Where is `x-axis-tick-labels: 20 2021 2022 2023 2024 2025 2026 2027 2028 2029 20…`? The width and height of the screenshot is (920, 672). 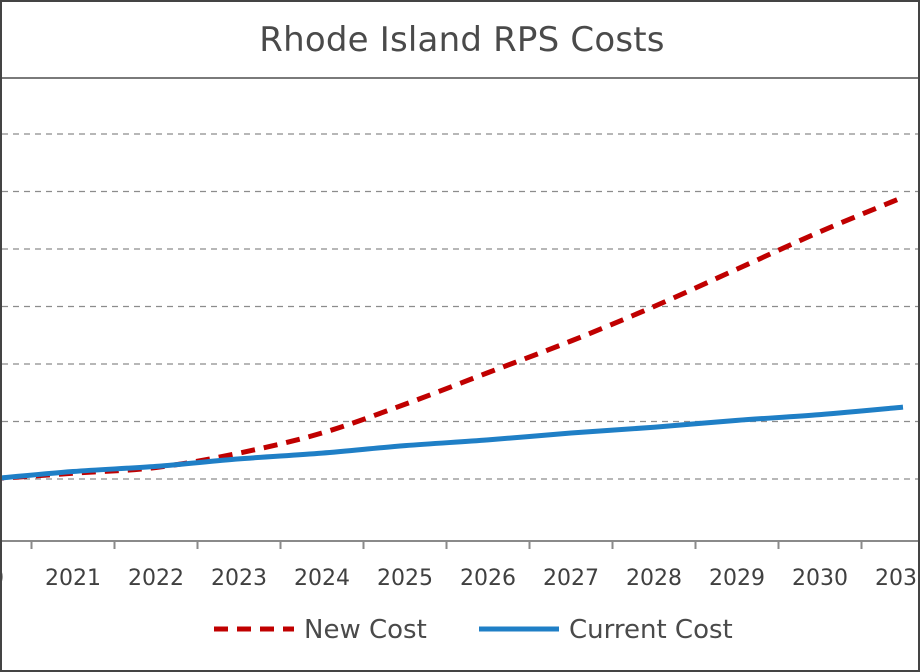 x-axis-tick-labels: 20 2021 2022 2023 2024 2025 2026 2027 2028 2029 20… is located at coordinates (460, 578).